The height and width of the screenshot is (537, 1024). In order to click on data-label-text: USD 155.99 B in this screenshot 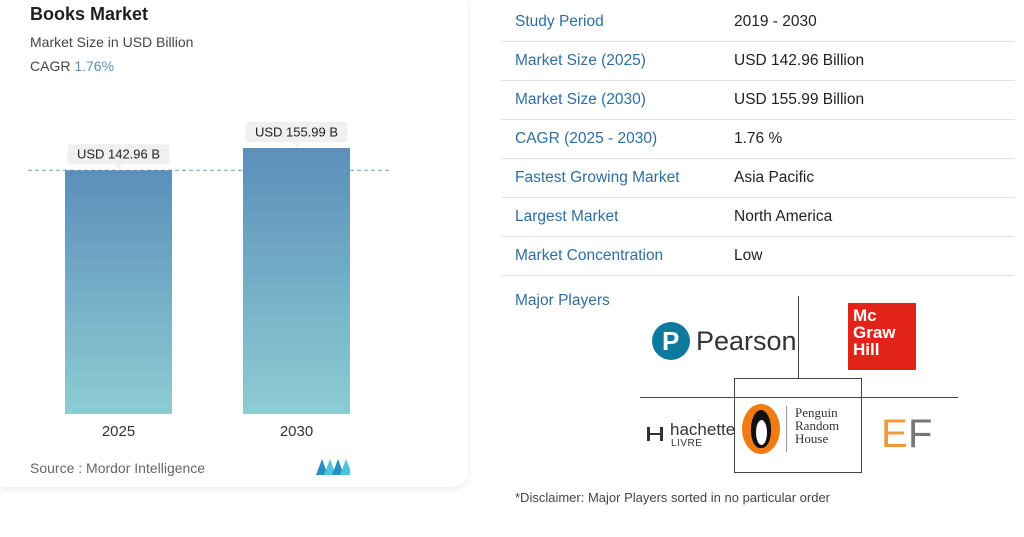, I will do `click(296, 132)`.